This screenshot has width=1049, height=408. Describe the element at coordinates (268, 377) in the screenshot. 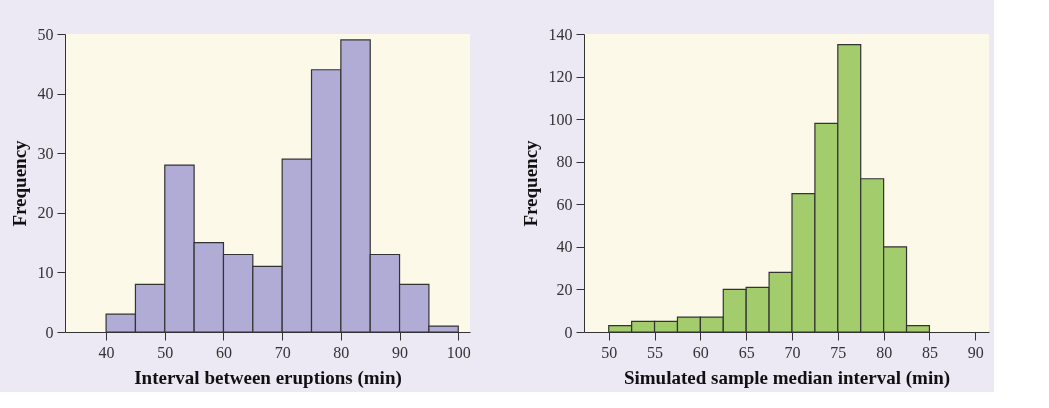

I see `x-axis-title: Interval between eruptions (min)` at that location.